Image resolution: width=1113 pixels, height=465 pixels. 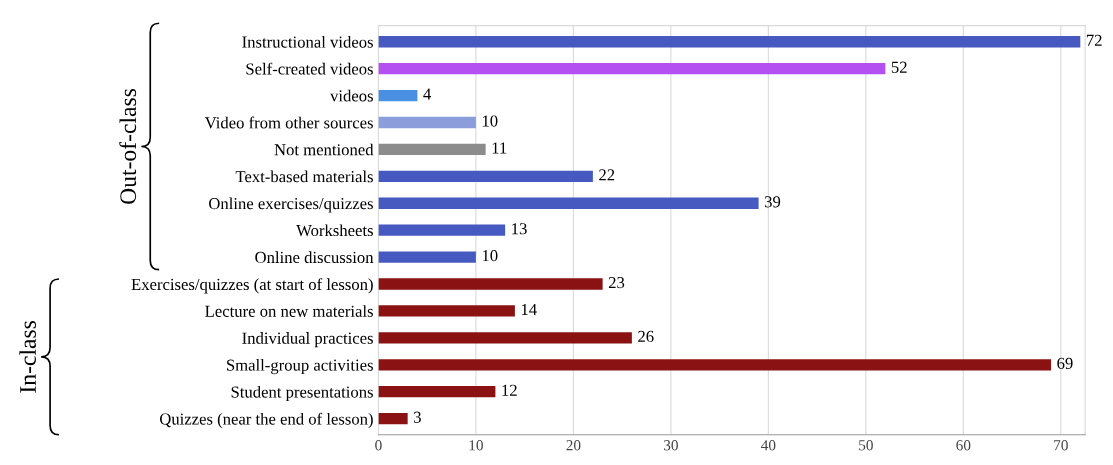 What do you see at coordinates (289, 311) in the screenshot?
I see `y-tick-label: Lecture on new materials` at bounding box center [289, 311].